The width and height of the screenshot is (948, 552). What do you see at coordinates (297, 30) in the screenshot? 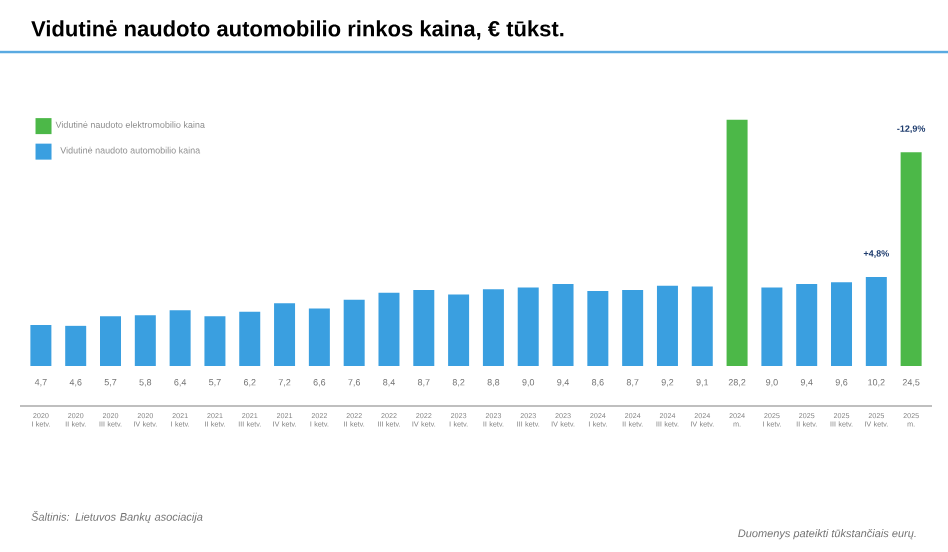
I see `chart-title: Vidutinė naudoto automobilio rinkos kaina, € tūkst.` at bounding box center [297, 30].